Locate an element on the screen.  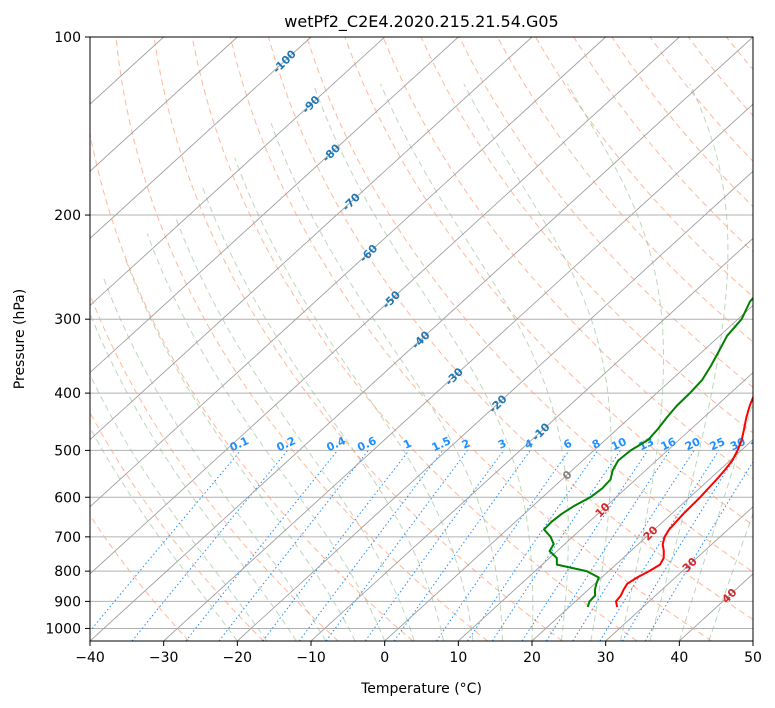
x-tick-label: 10 is located at coordinates (458, 658).